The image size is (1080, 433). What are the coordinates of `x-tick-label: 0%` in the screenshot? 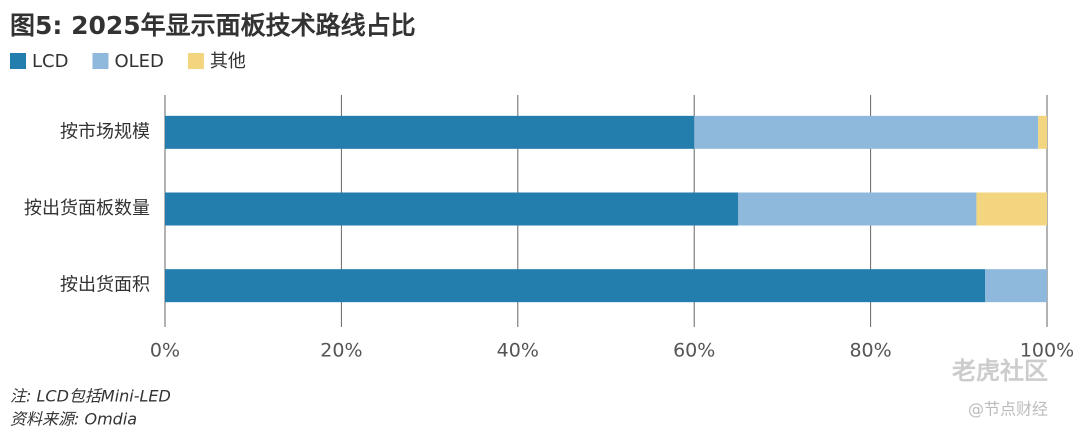 It's located at (165, 351).